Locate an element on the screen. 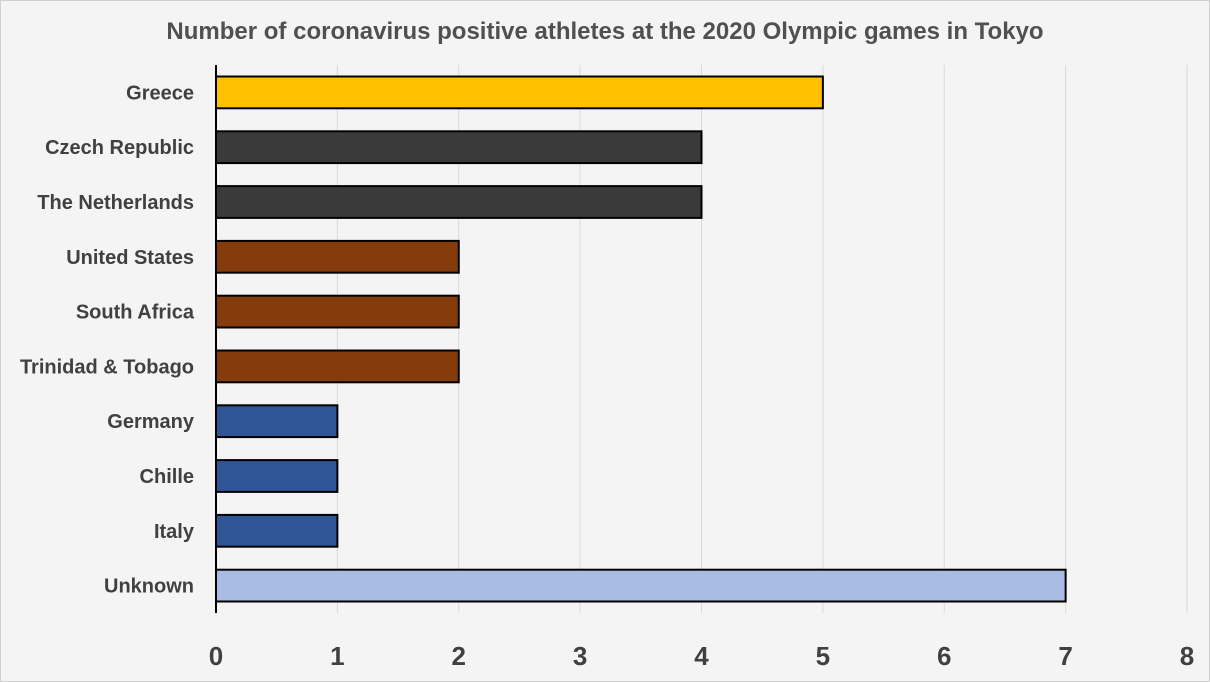 This screenshot has height=682, width=1210. category-label: Italy is located at coordinates (174, 532).